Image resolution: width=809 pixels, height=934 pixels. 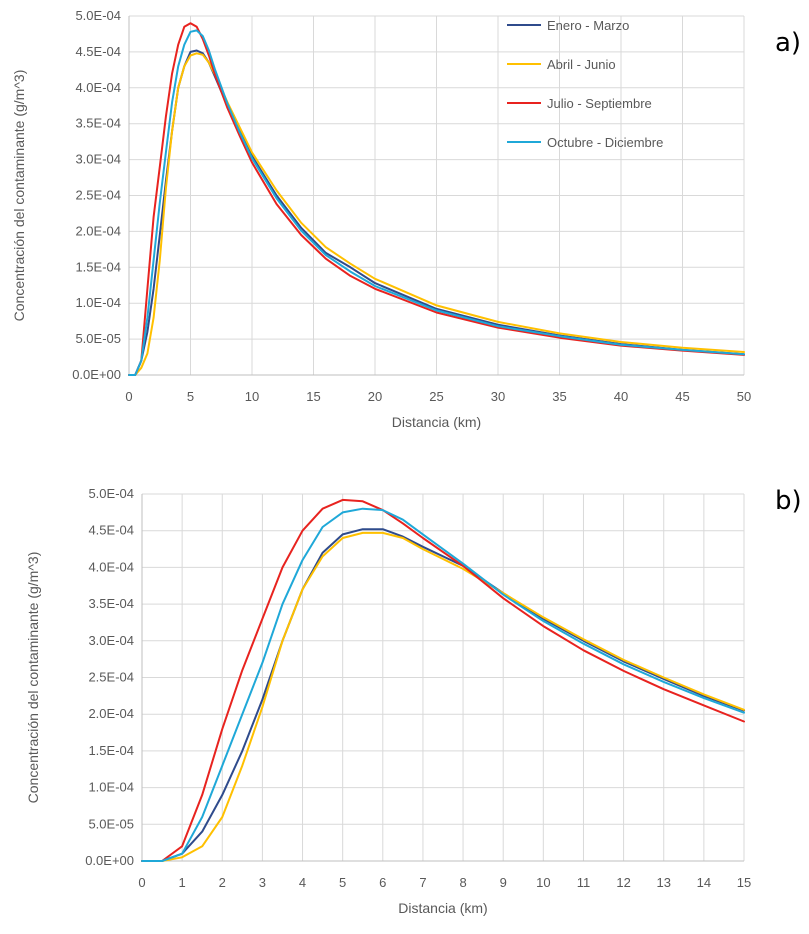 I want to click on chart-b-y-tick-label: 3.5E-04, so click(x=111, y=603).